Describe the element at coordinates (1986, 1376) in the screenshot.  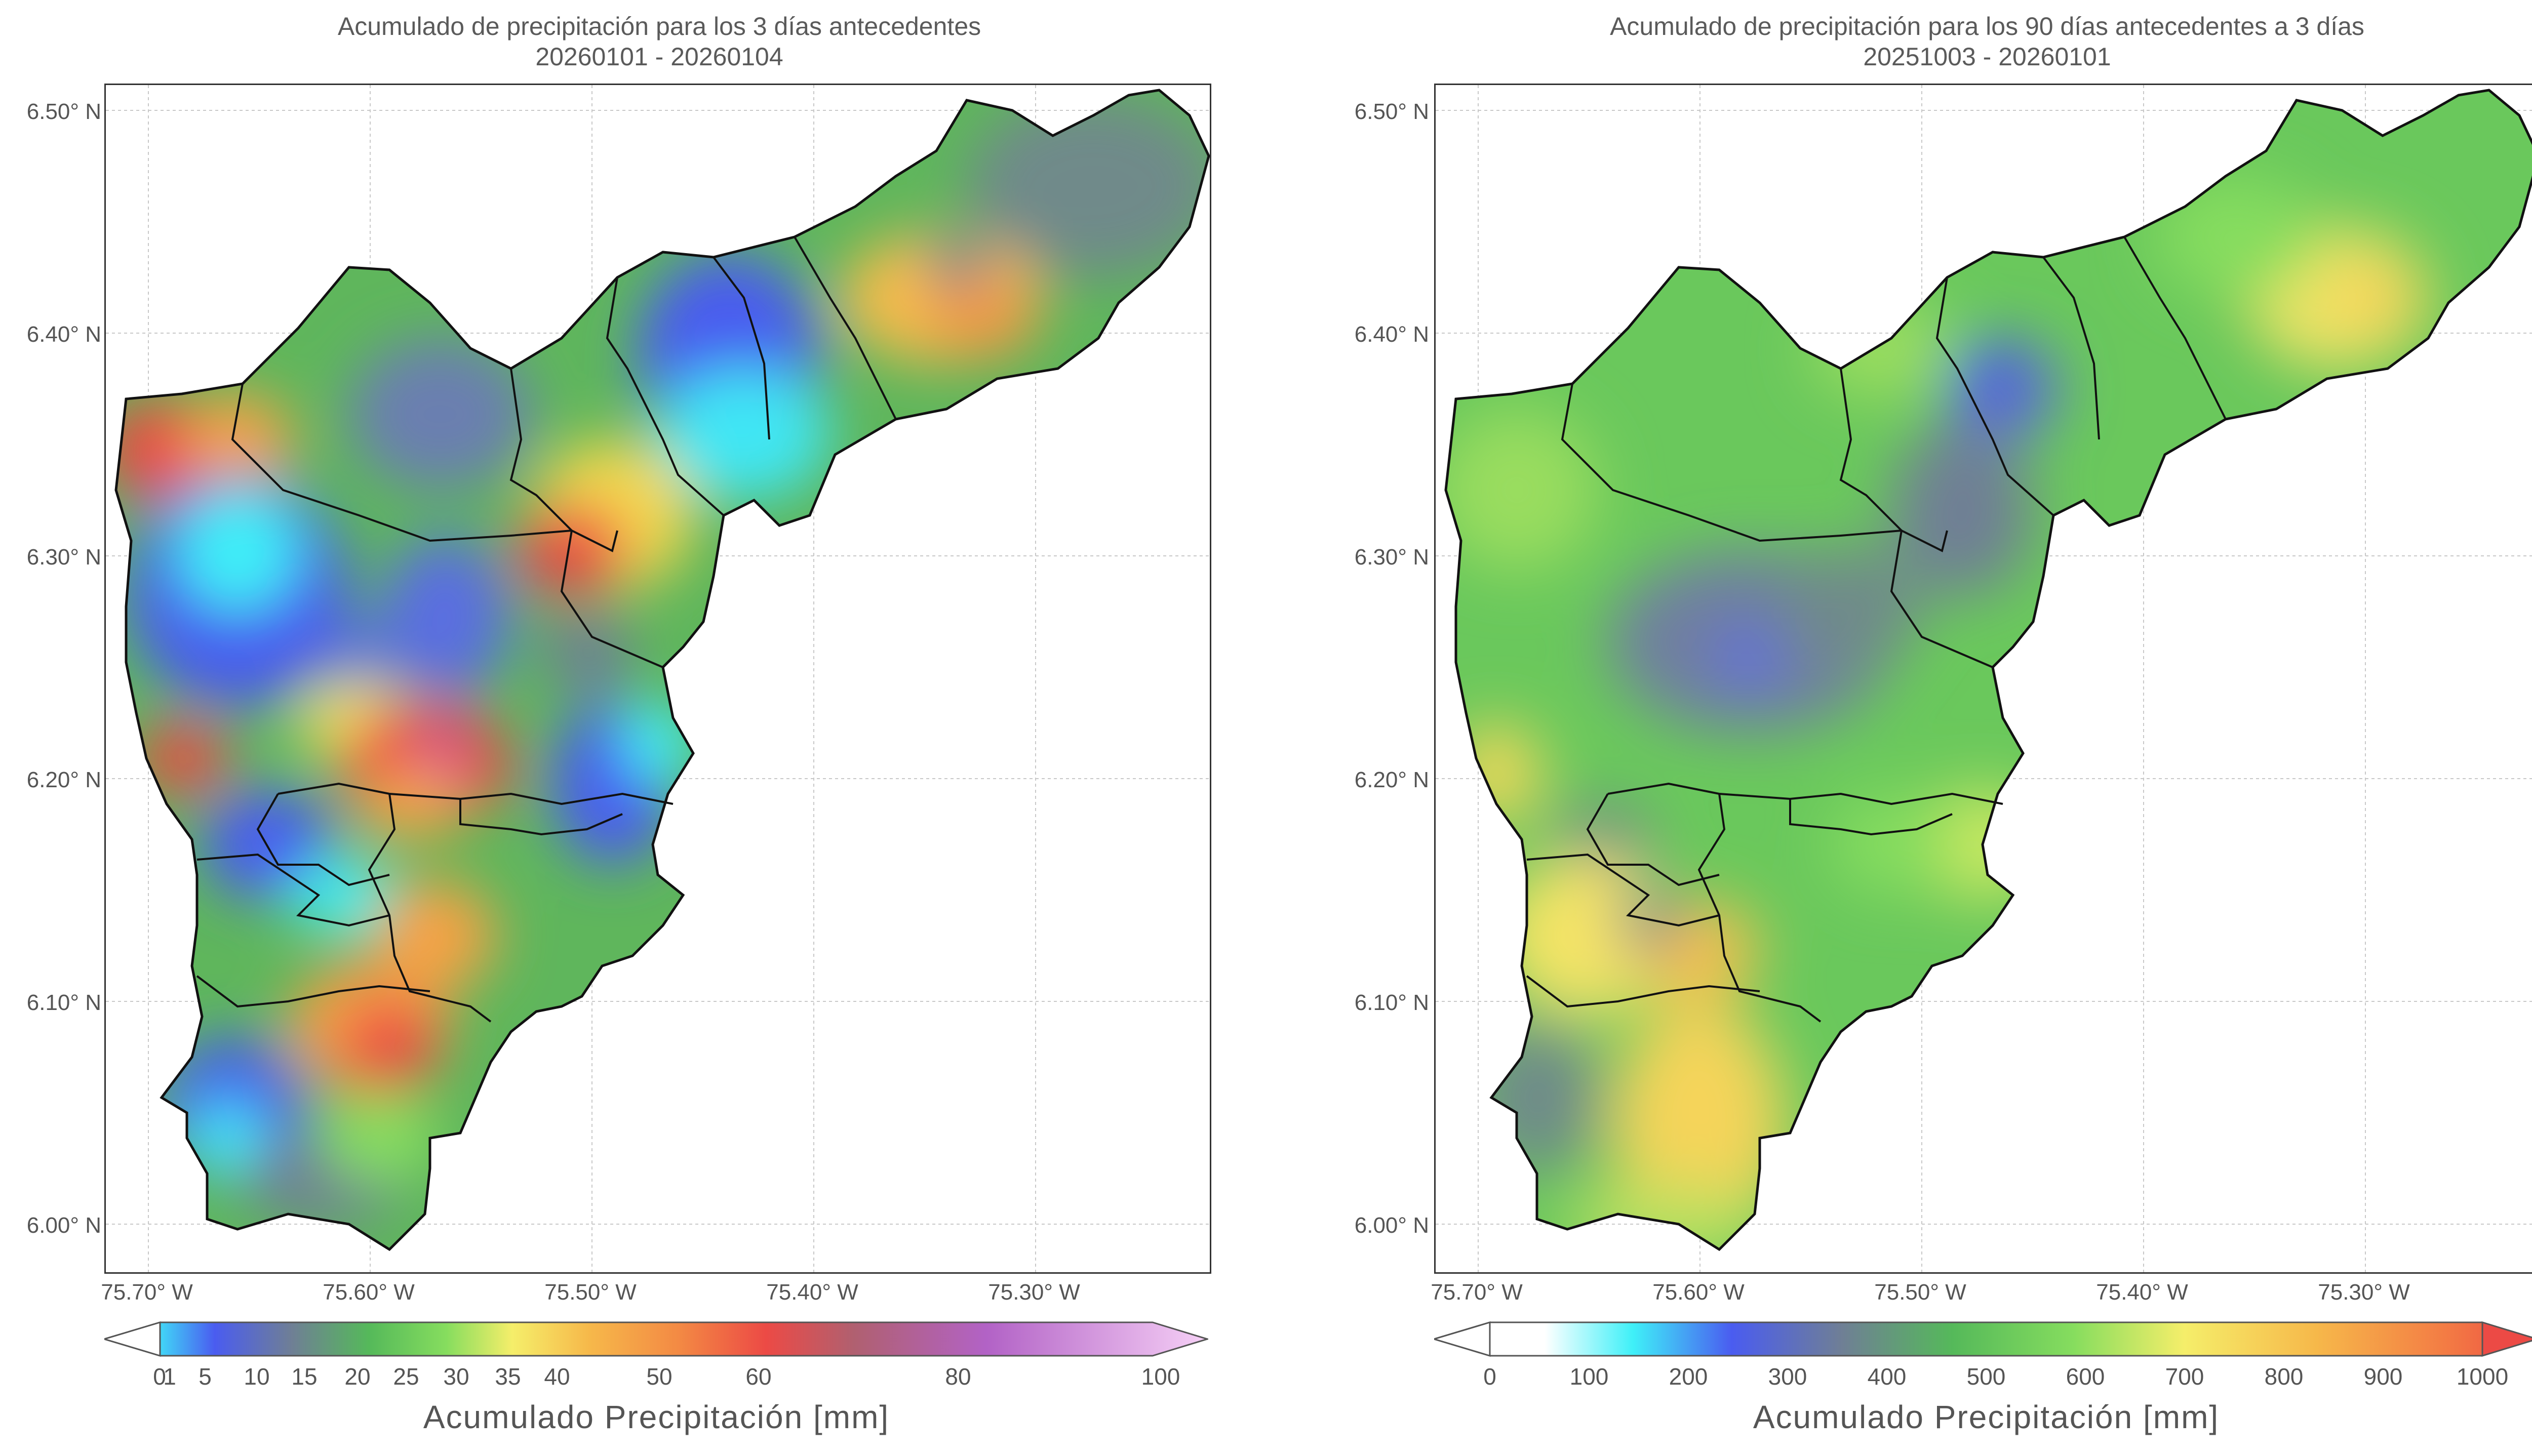
I see `colorbar-tick: 500` at that location.